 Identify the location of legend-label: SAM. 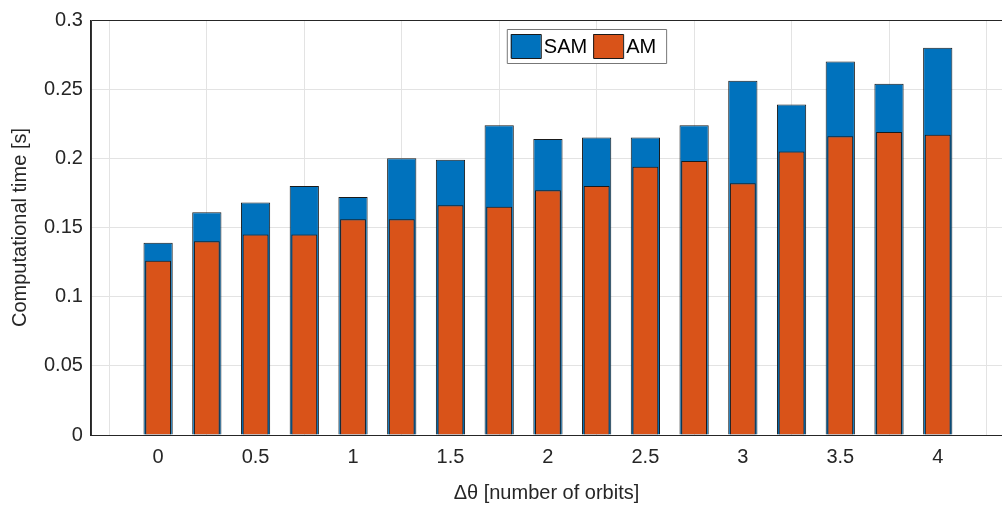
(565, 45).